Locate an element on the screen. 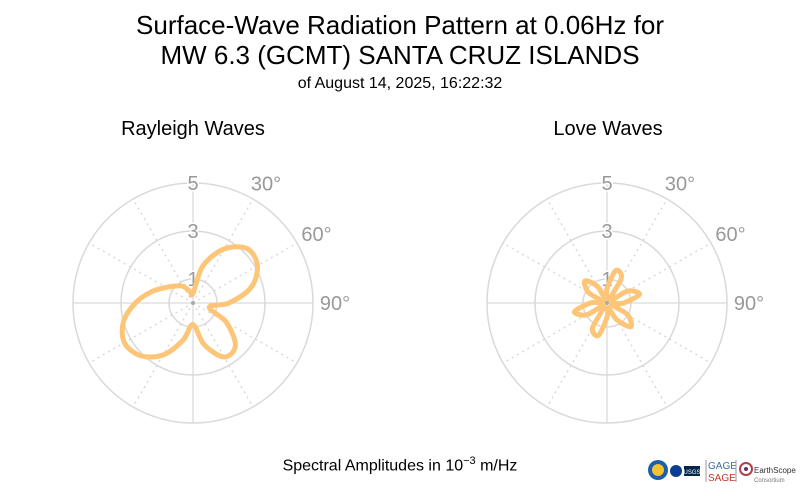 This screenshot has height=496, width=800. rayleigh-radiation-pattern-line is located at coordinates (189, 302).